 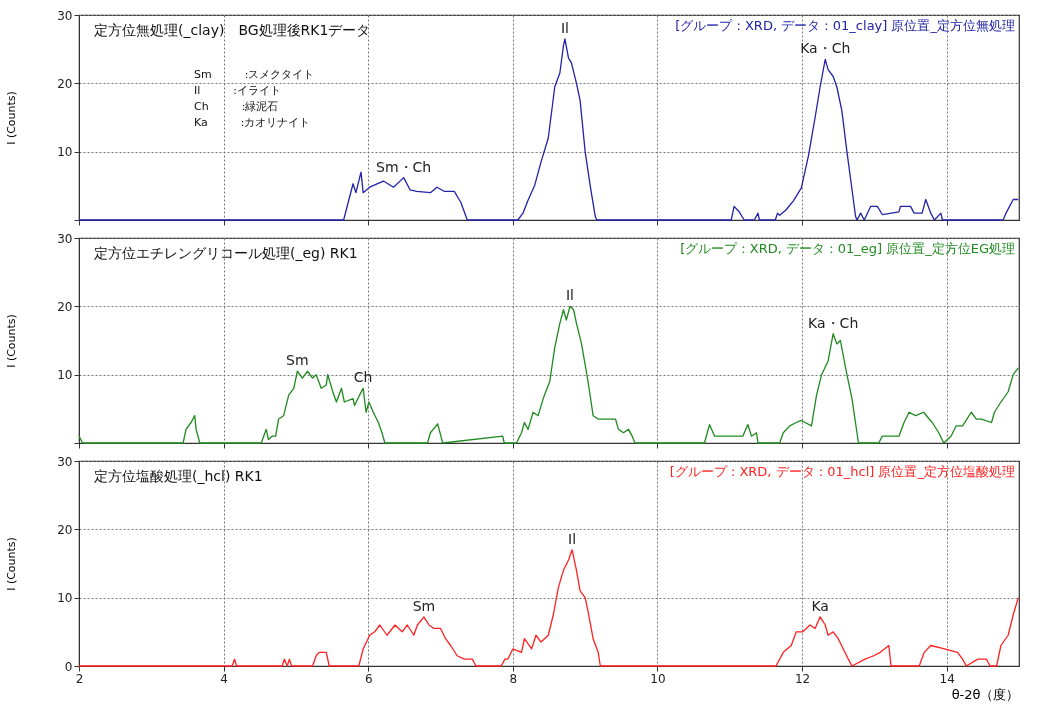 I want to click on x-tick-label: 2, so click(x=79, y=678).